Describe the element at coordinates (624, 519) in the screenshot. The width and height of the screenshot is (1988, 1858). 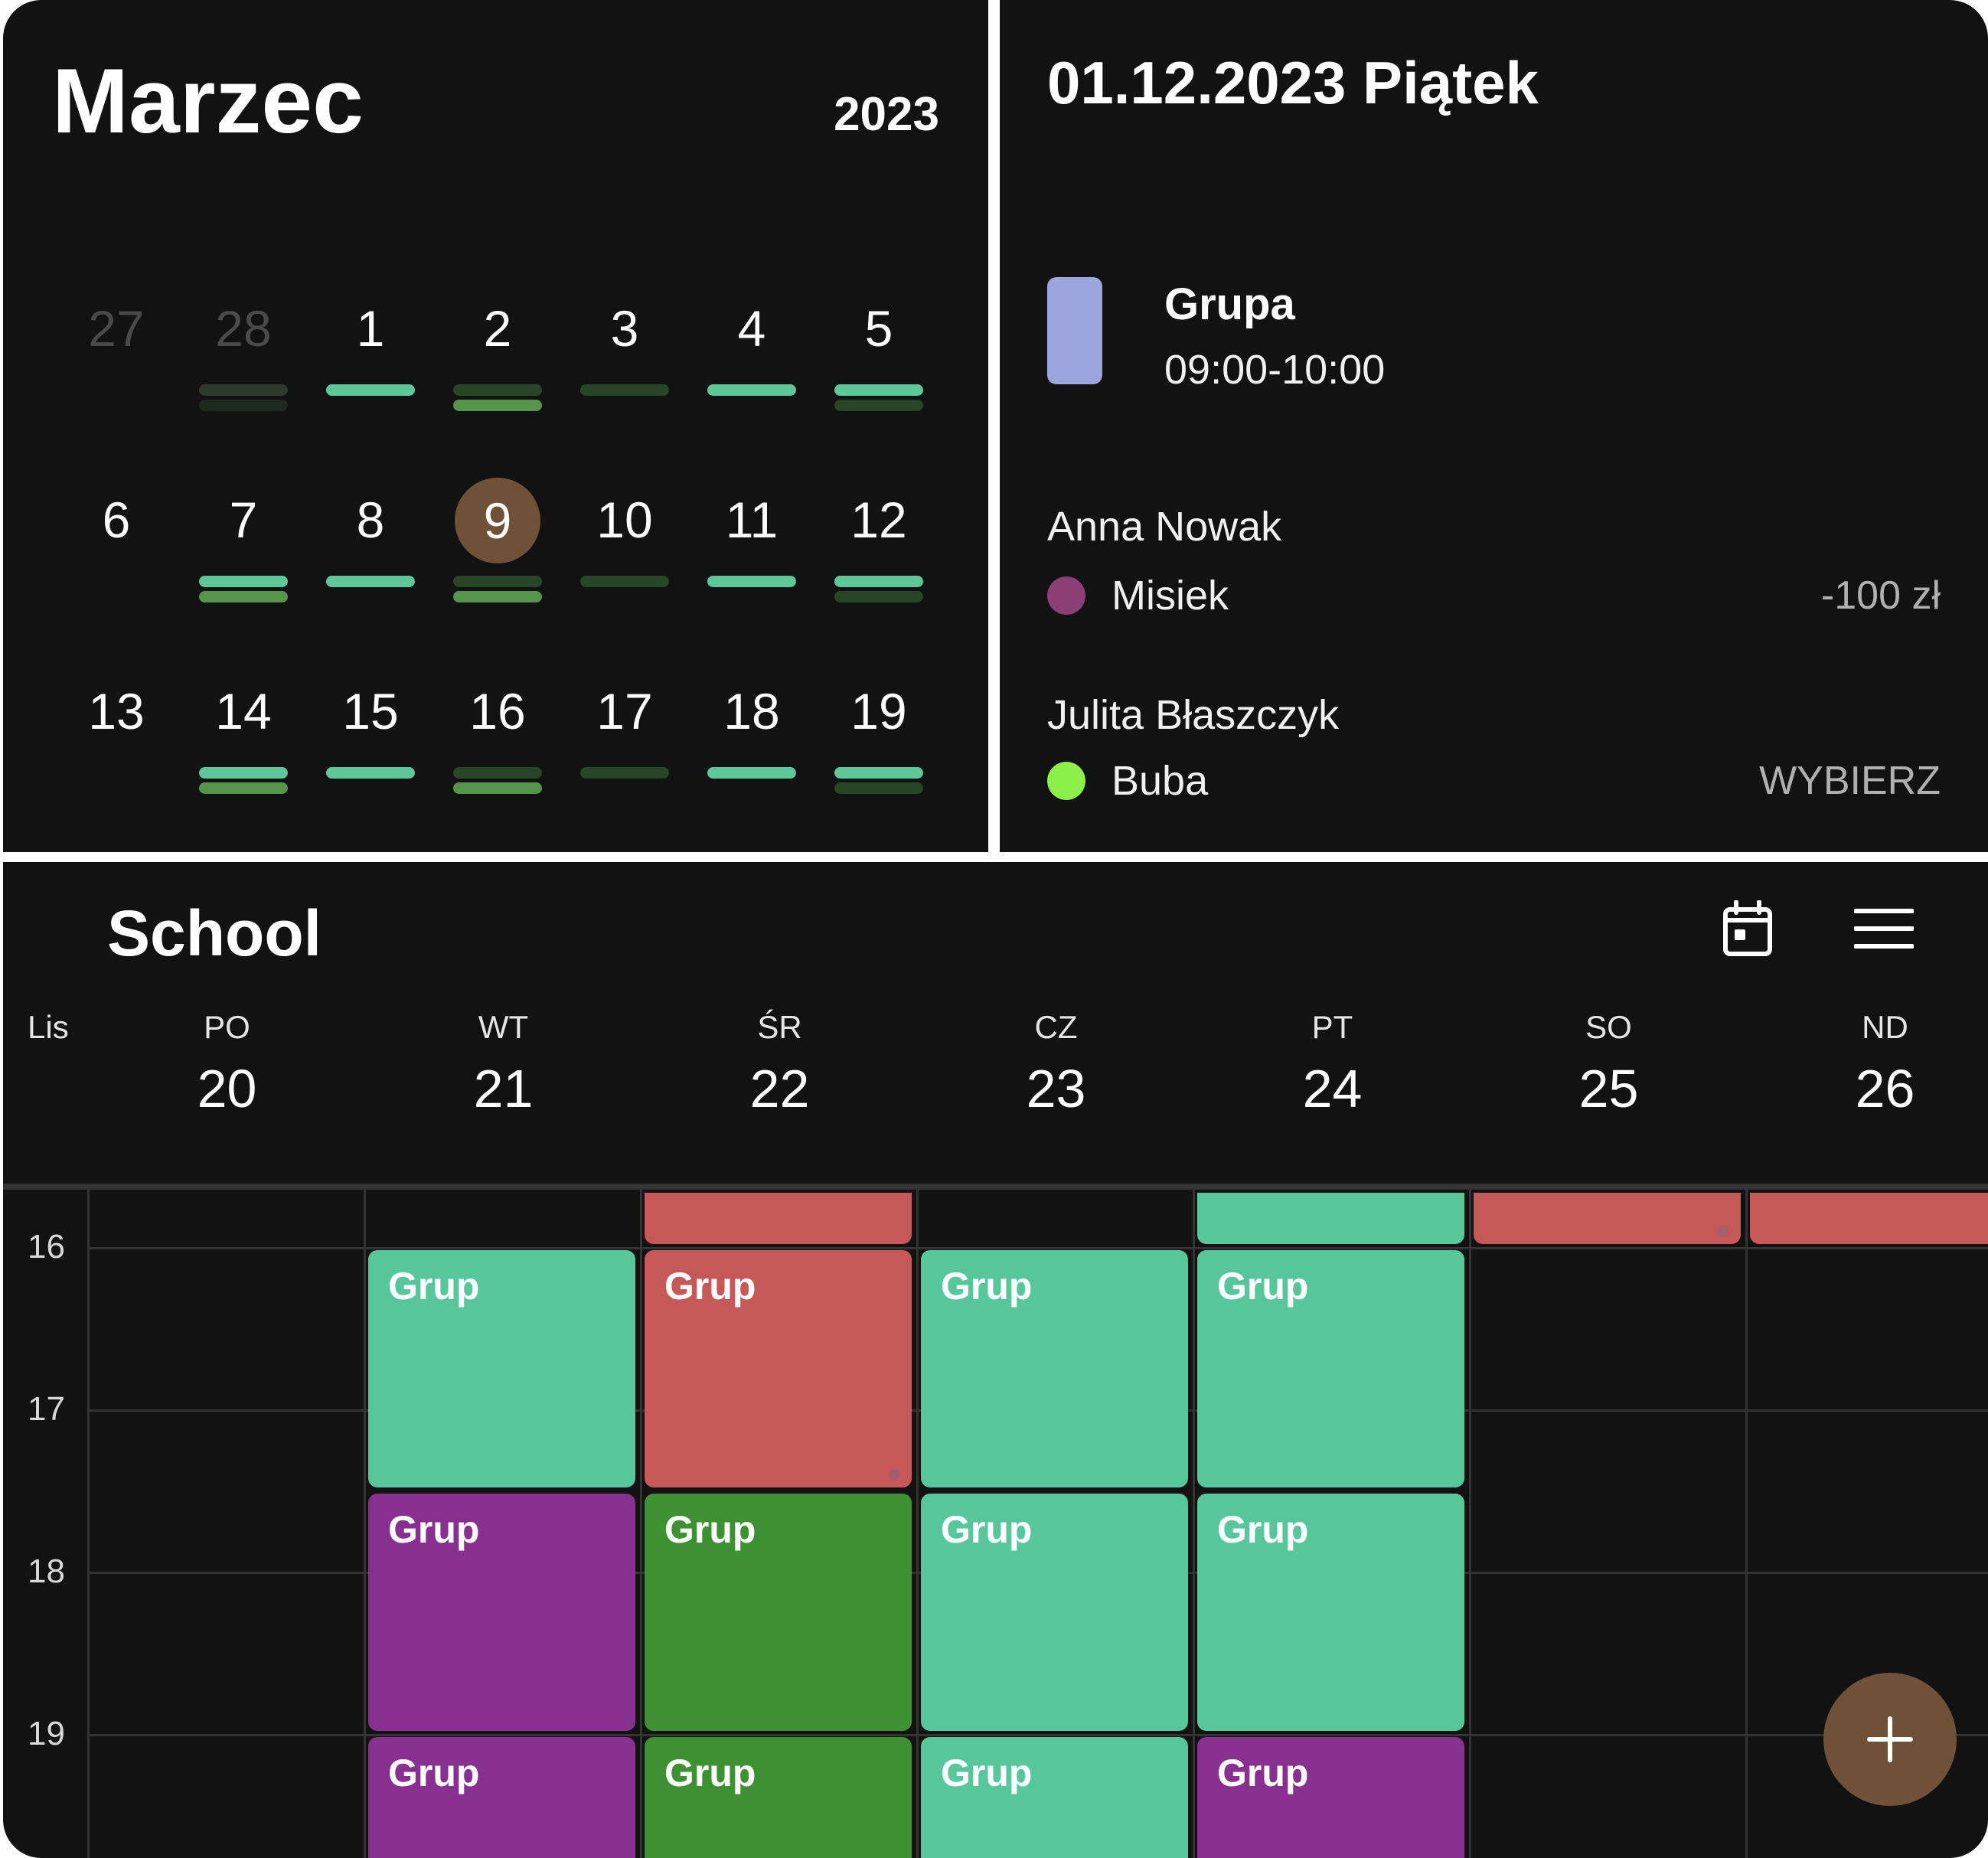
I see `day-number: 10` at that location.